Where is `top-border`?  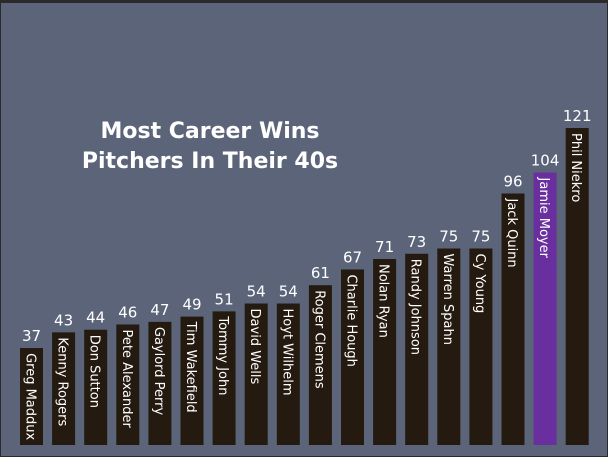
top-border is located at coordinates (304, 1).